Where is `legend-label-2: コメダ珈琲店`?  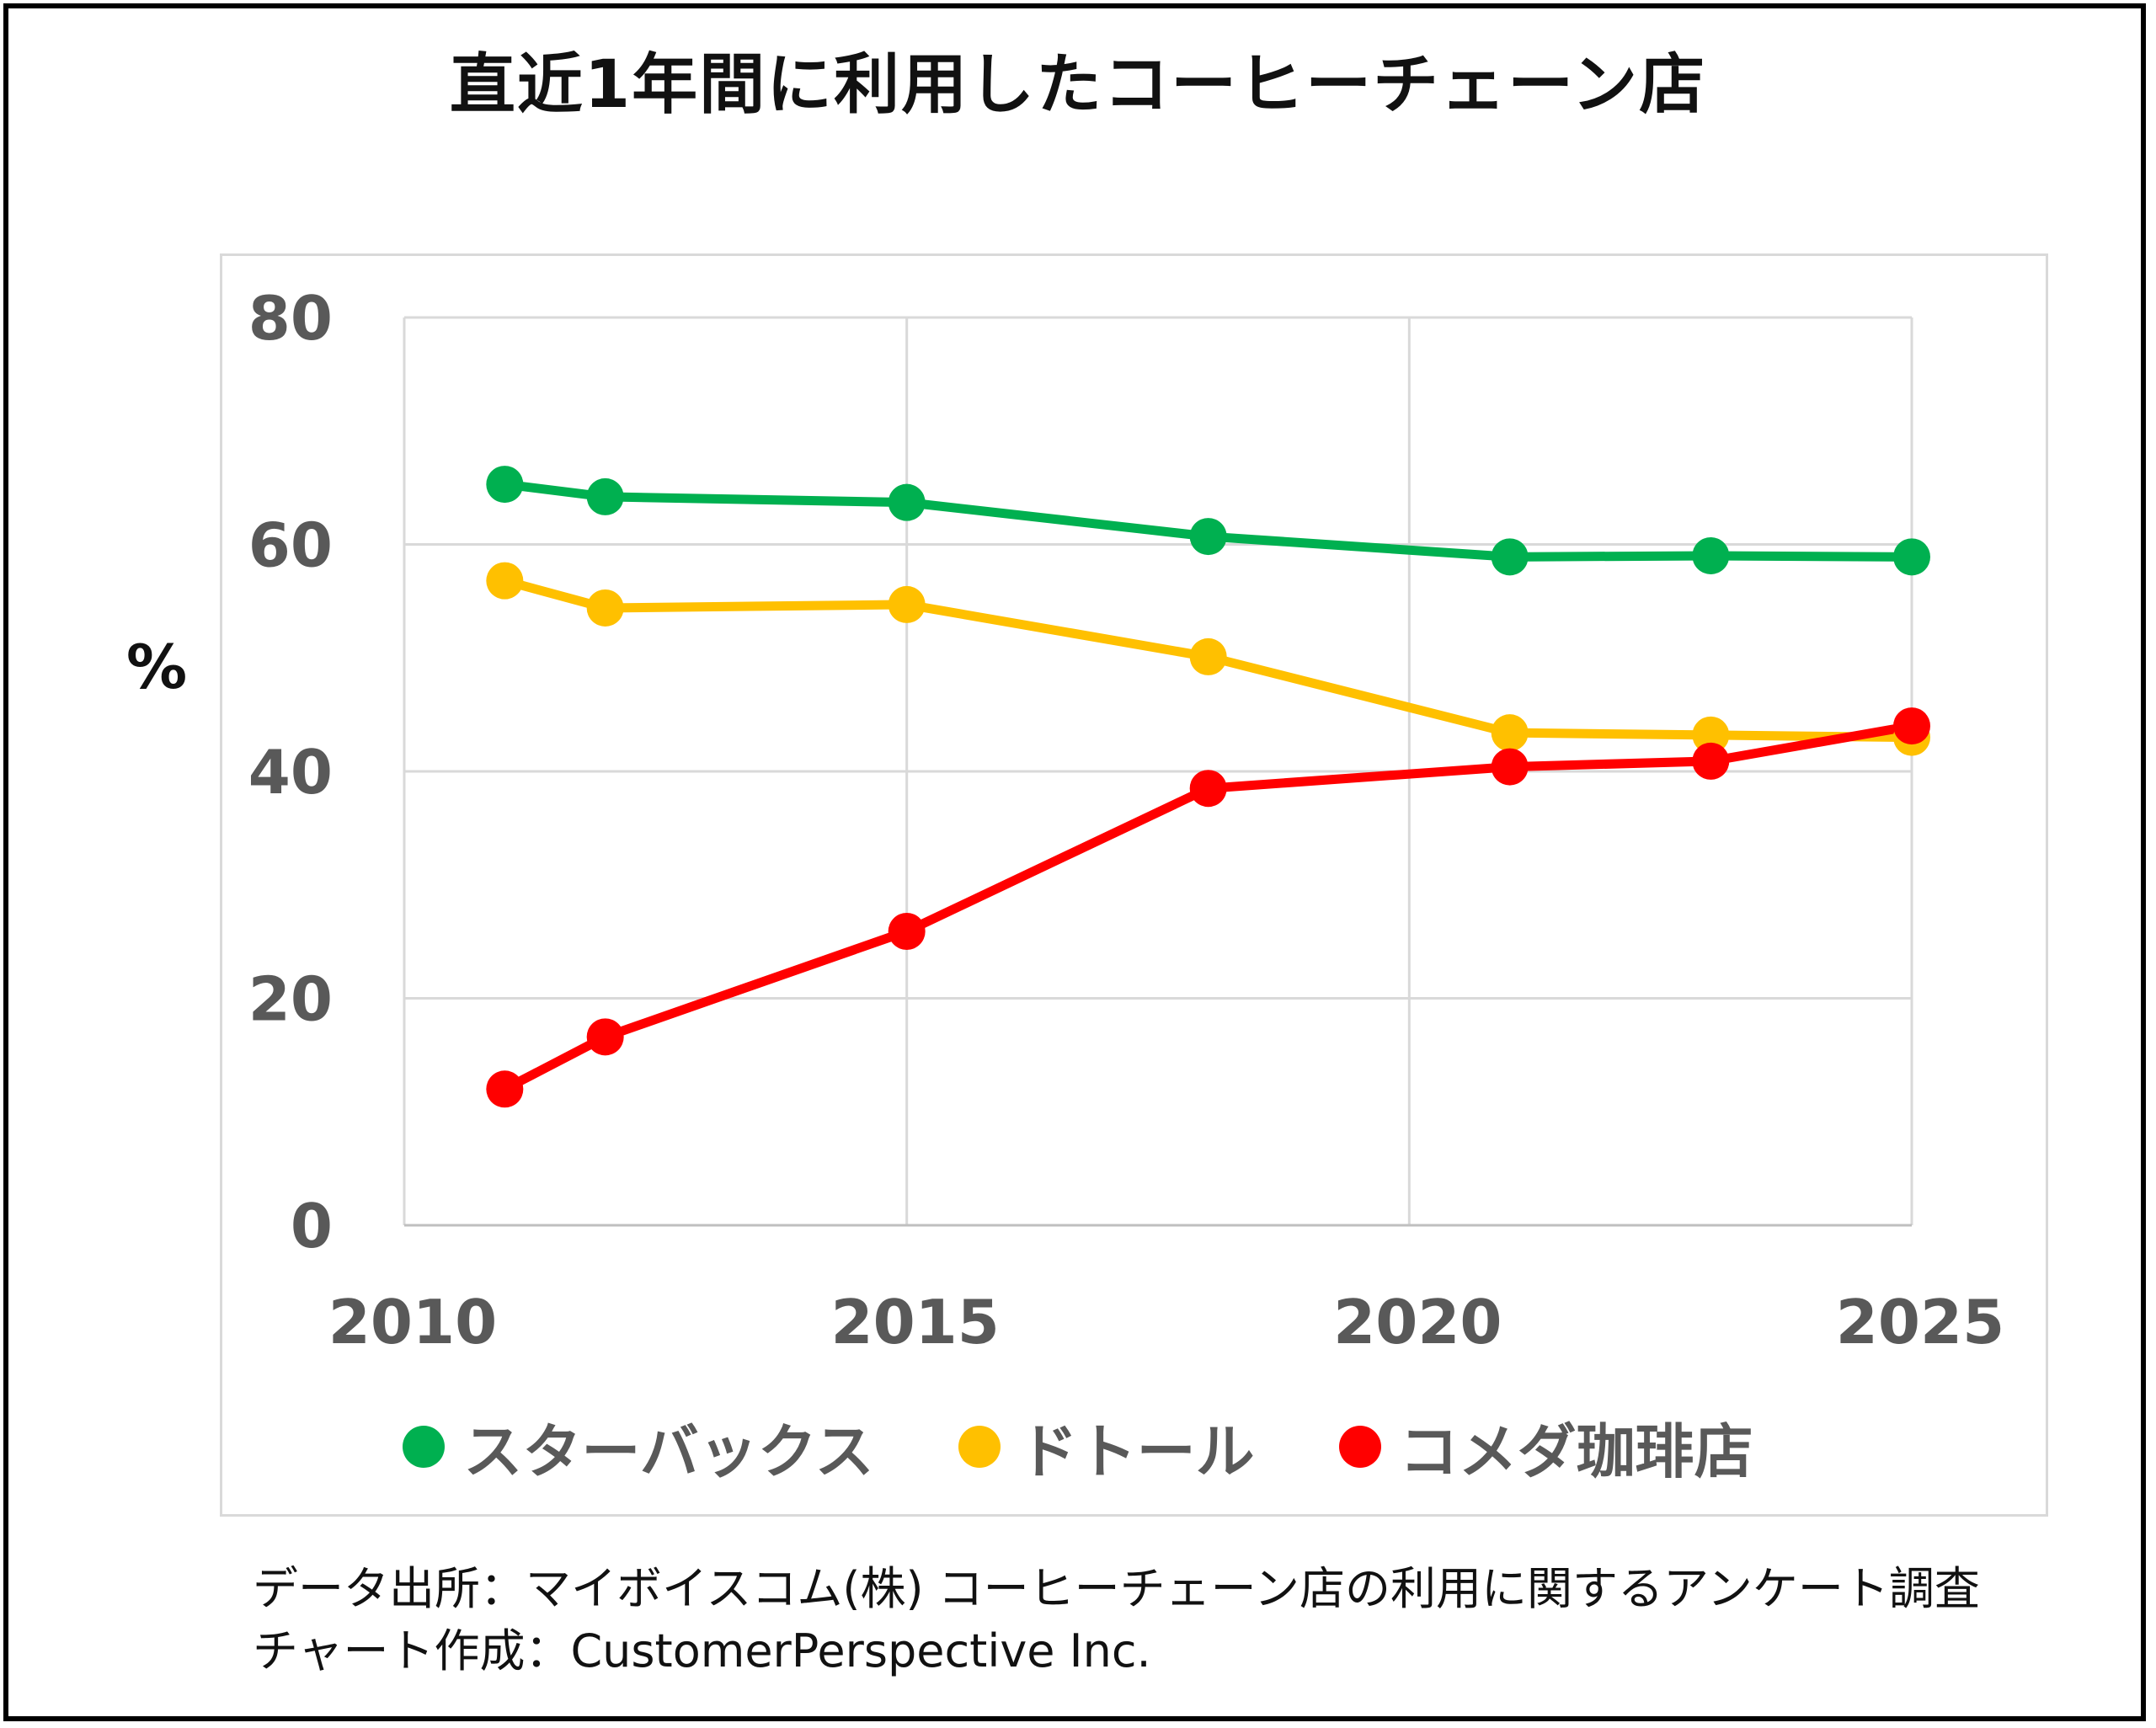 legend-label-2: コメダ珈琲店 is located at coordinates (1576, 1451).